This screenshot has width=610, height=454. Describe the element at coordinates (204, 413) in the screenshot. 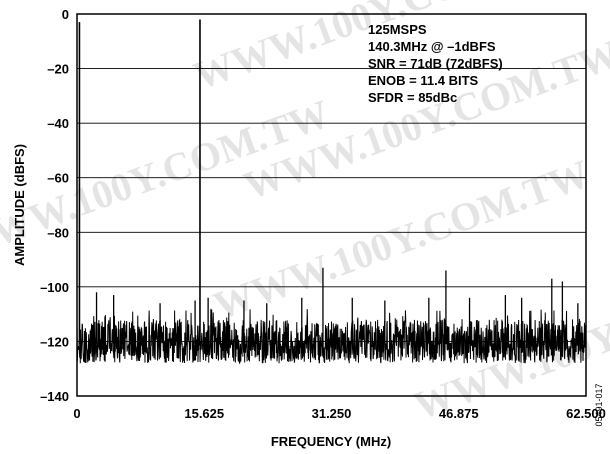

I see `x-tick-label: 15.625` at that location.